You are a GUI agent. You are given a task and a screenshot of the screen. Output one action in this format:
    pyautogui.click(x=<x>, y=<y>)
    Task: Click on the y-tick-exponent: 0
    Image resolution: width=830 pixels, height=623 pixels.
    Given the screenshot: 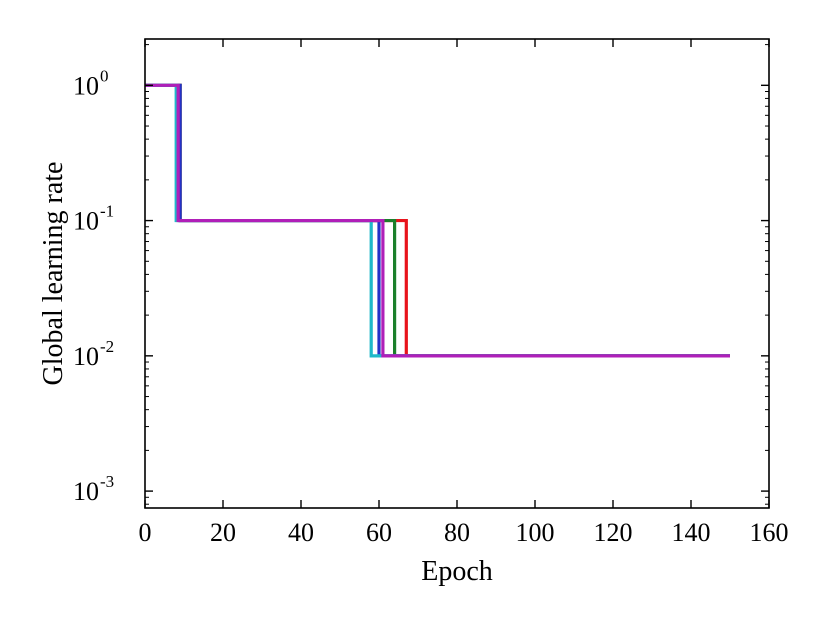 What is the action you would take?
    pyautogui.click(x=104, y=75)
    